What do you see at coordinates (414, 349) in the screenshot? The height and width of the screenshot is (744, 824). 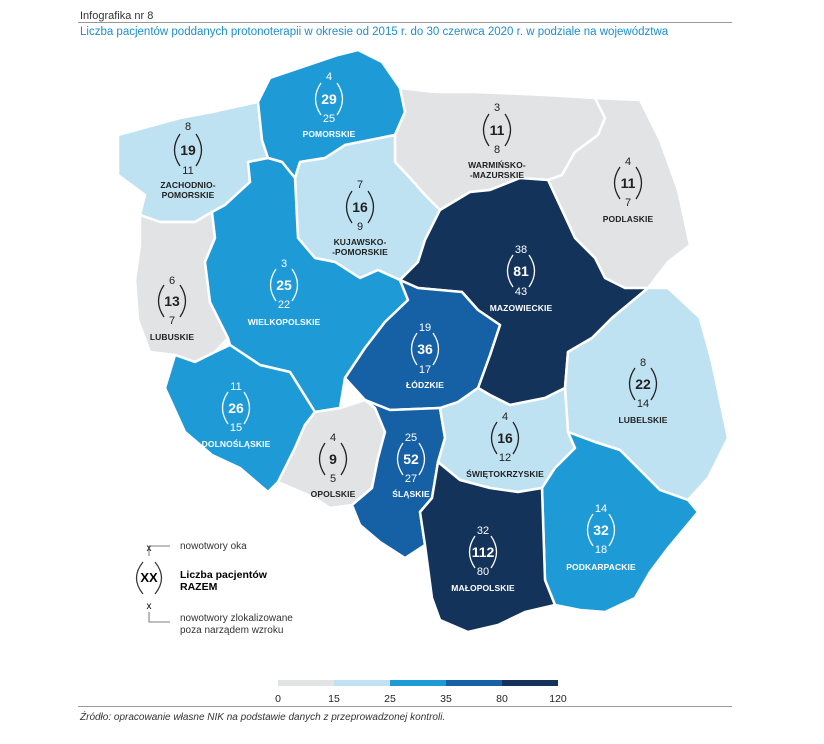 I see `bracket-left-lodzkie` at bounding box center [414, 349].